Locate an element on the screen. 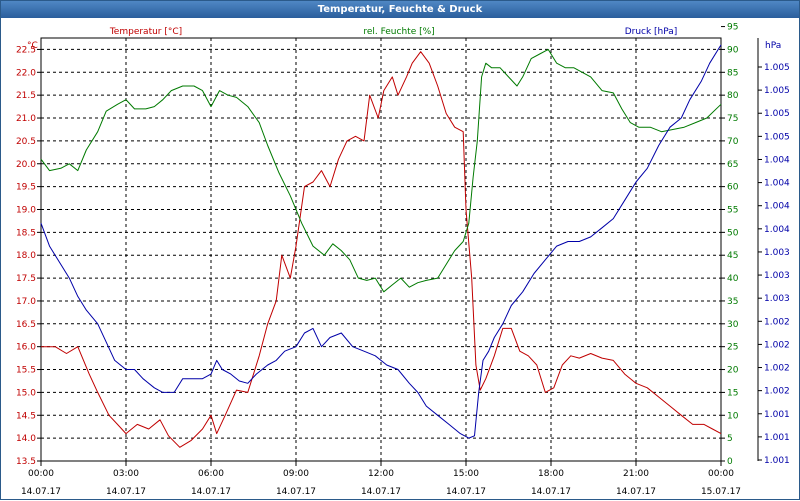  y-mid-tick-label: 80 is located at coordinates (733, 96).